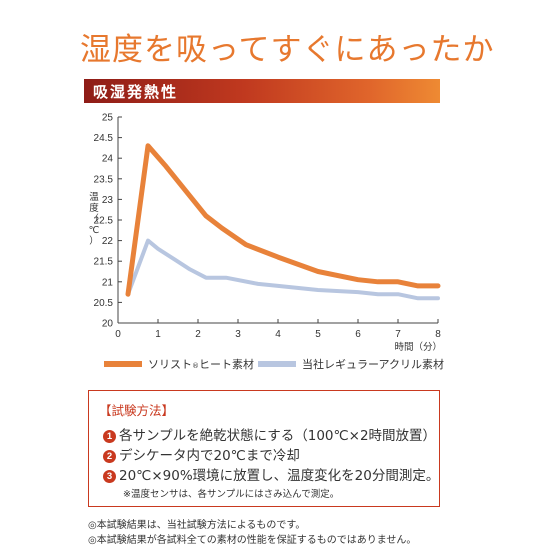  I want to click on x-tick-label: 7, so click(398, 334).